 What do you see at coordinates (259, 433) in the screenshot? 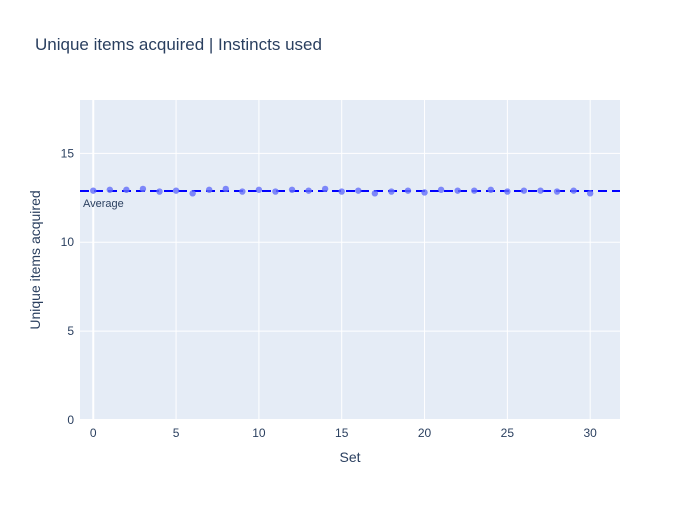
I see `x-tick-label: 10` at bounding box center [259, 433].